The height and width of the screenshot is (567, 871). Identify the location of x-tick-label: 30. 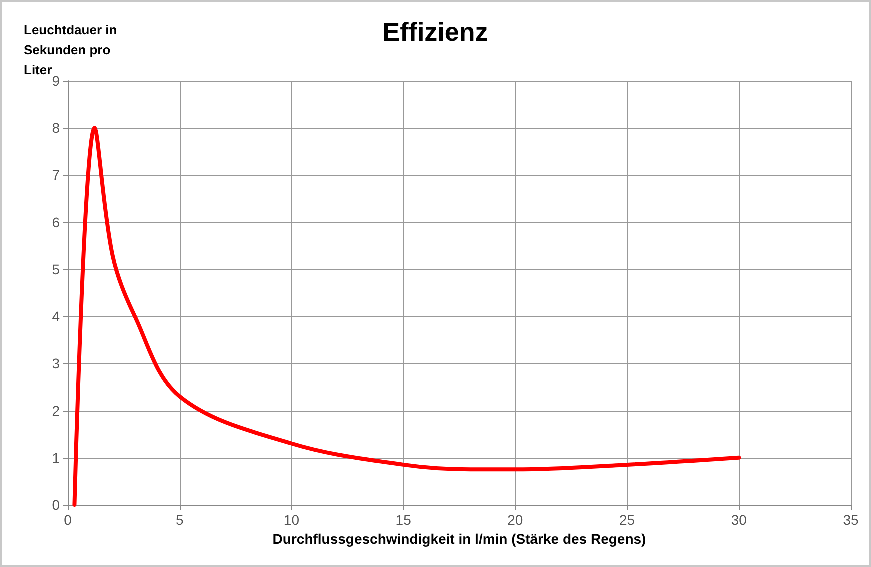
(739, 520).